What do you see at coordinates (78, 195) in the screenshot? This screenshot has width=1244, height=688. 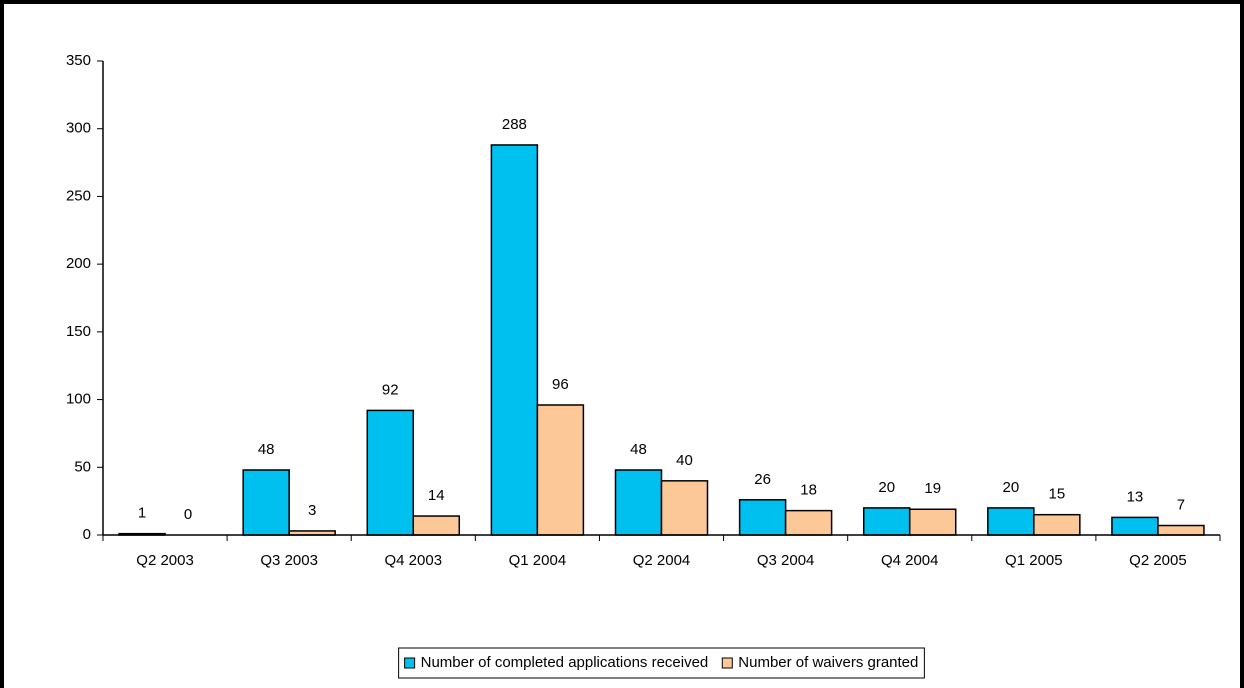 I see `y-tick-label: 250` at bounding box center [78, 195].